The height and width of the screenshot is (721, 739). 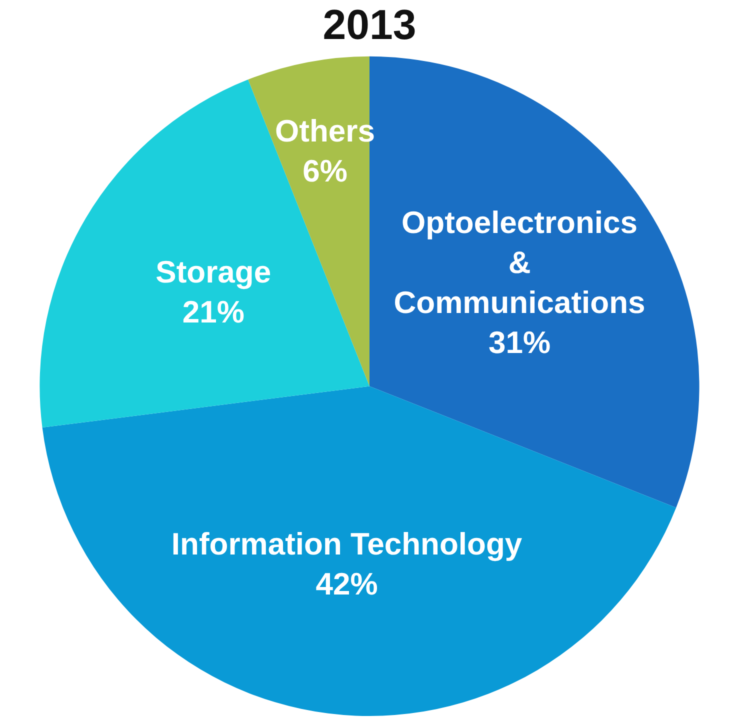 I want to click on slice-label: Optoelectronics & Communications, so click(x=520, y=262).